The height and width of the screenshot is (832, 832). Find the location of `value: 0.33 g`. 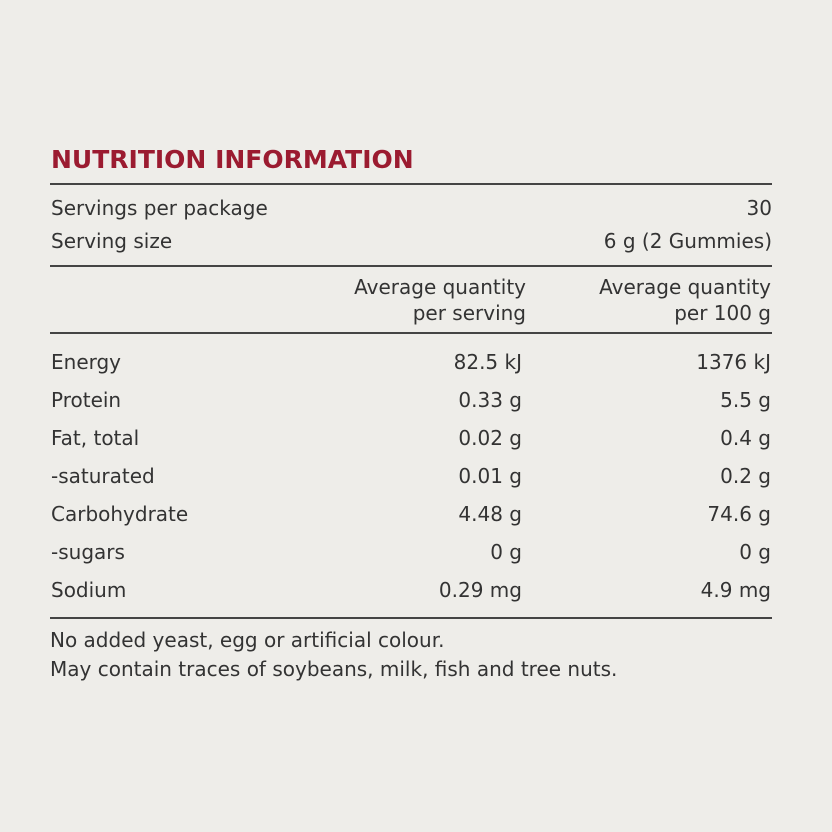

value: 0.33 g is located at coordinates (490, 400).